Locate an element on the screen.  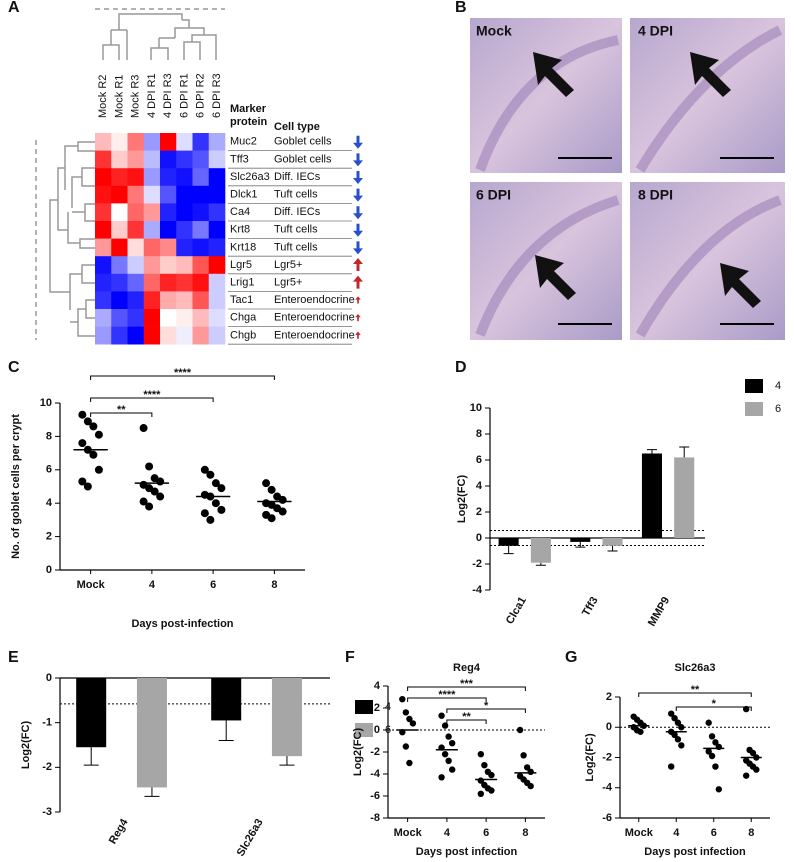
header: Marker is located at coordinates (248, 109).